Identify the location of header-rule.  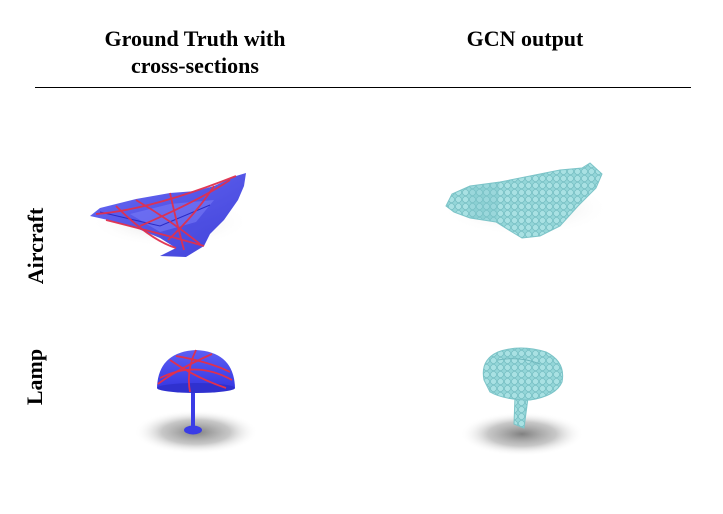
(363, 87).